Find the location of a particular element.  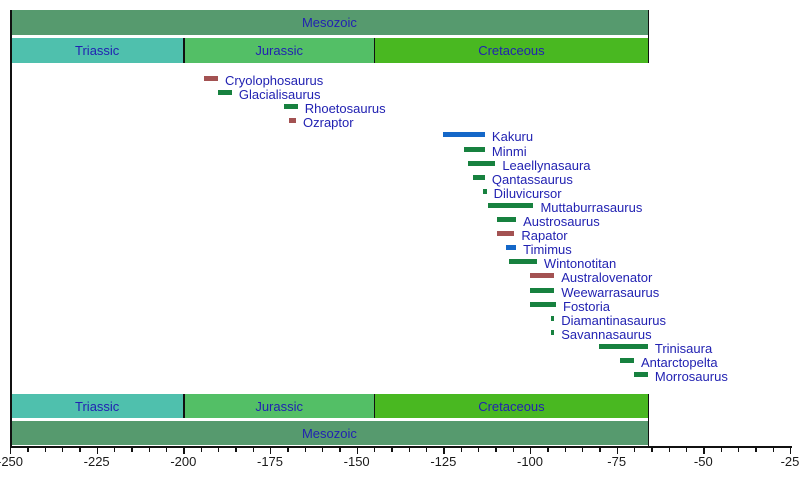

taxon-label: Austrosaurus is located at coordinates (561, 221).